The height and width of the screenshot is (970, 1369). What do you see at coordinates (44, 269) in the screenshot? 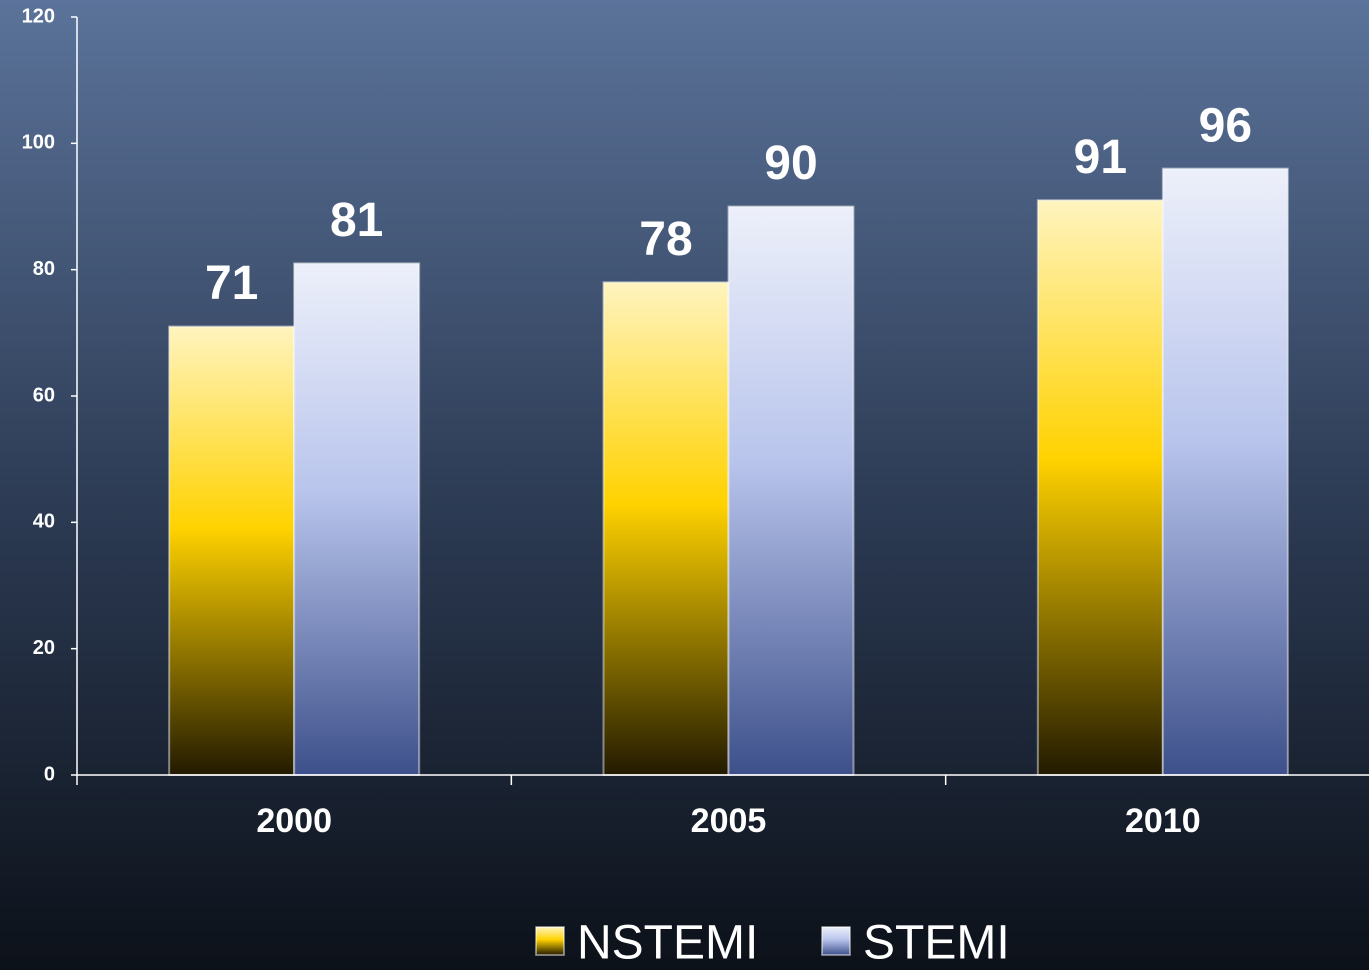
I see `y-tick-label: 80` at bounding box center [44, 269].